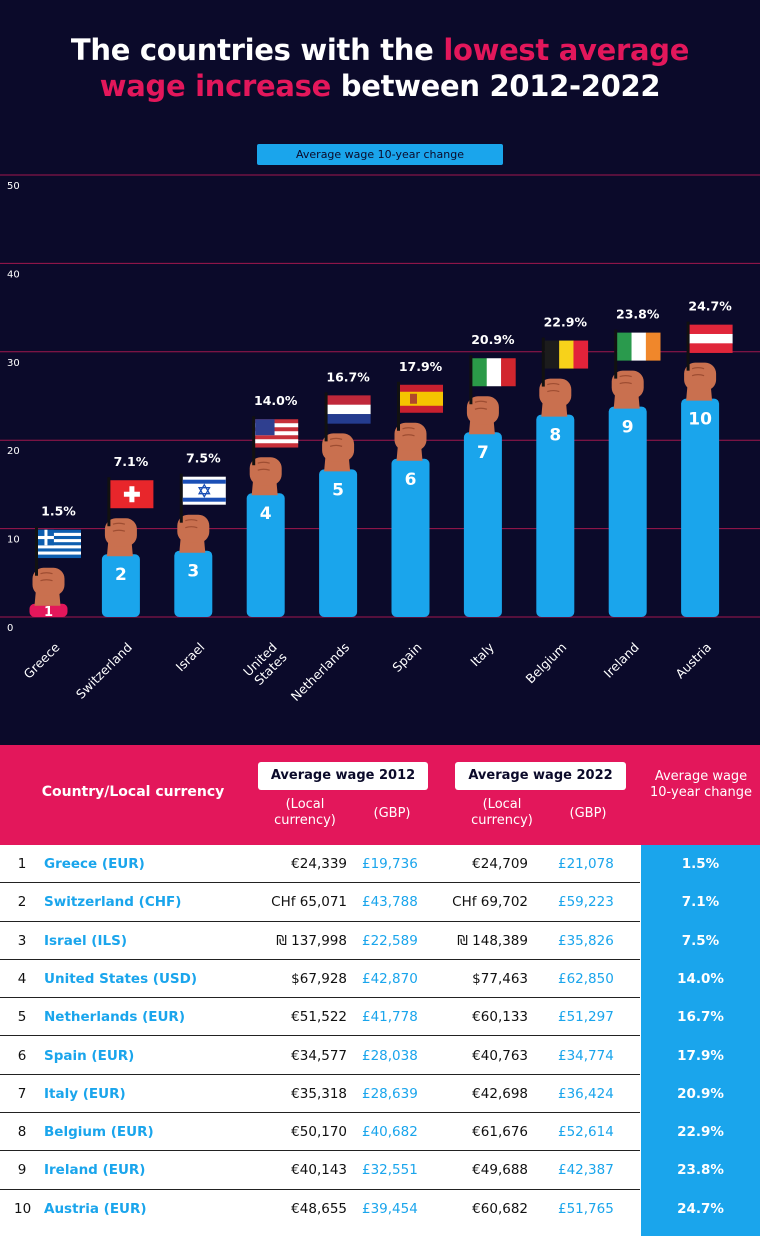 This screenshot has width=760, height=1236. I want to click on x-tick-label: Switzerland, so click(104, 671).